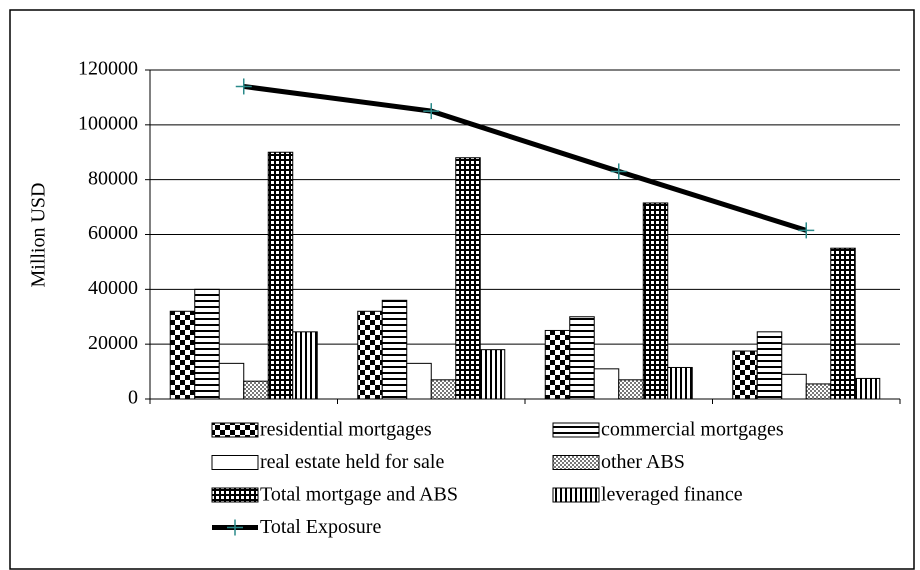 The width and height of the screenshot is (920, 570). I want to click on legend-label: other ABS, so click(643, 462).